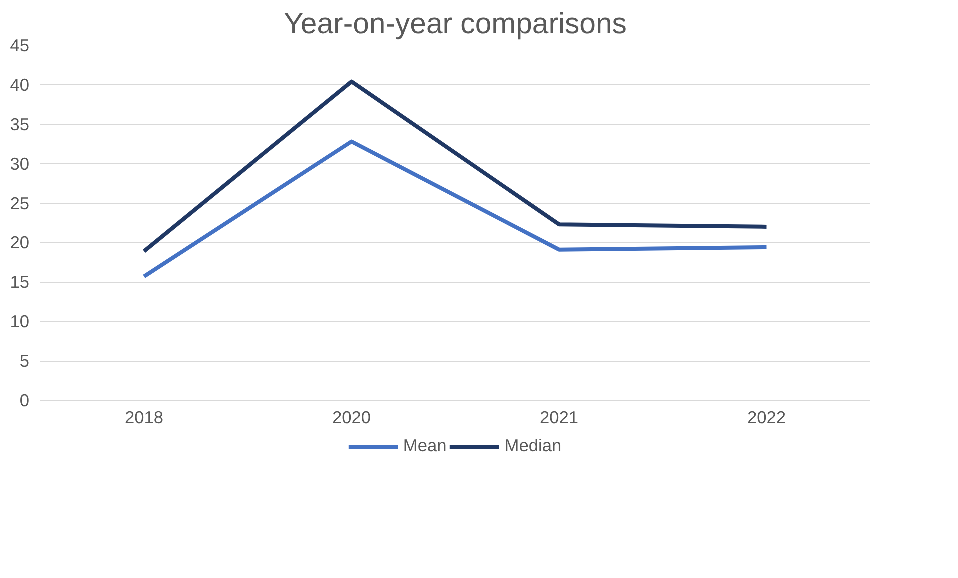 This screenshot has width=958, height=578. Describe the element at coordinates (20, 242) in the screenshot. I see `y-tick-label: 20` at that location.